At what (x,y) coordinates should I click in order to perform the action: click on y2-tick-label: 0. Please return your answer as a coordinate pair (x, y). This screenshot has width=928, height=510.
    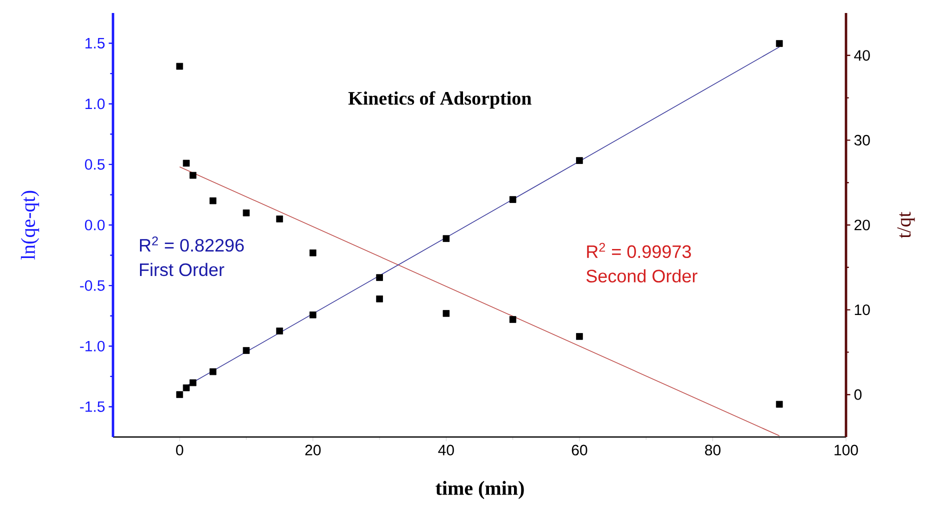
    Looking at the image, I should click on (858, 394).